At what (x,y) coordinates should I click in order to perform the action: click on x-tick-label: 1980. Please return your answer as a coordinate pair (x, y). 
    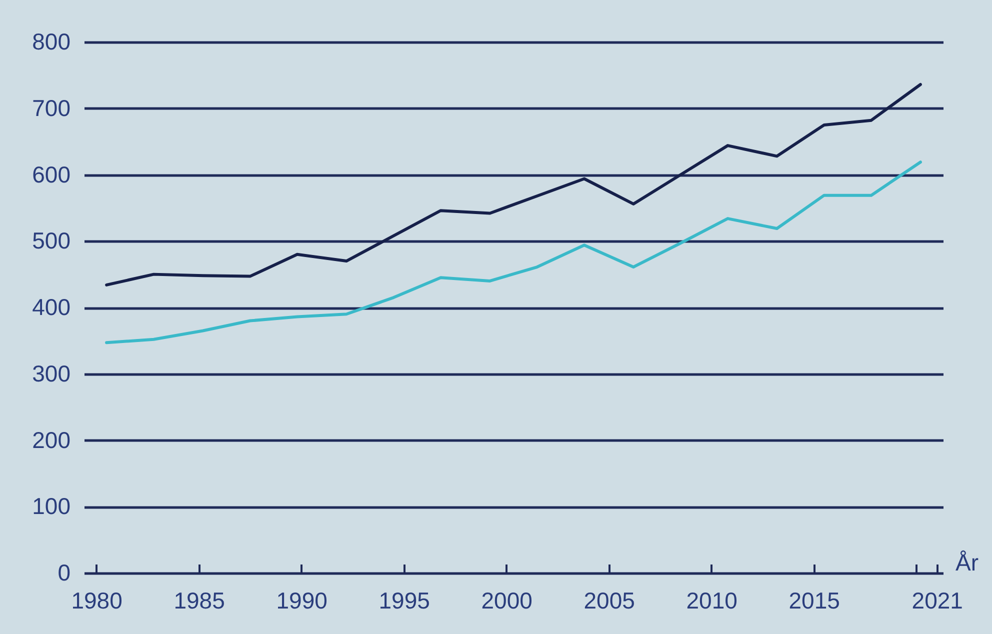
    Looking at the image, I should click on (96, 601).